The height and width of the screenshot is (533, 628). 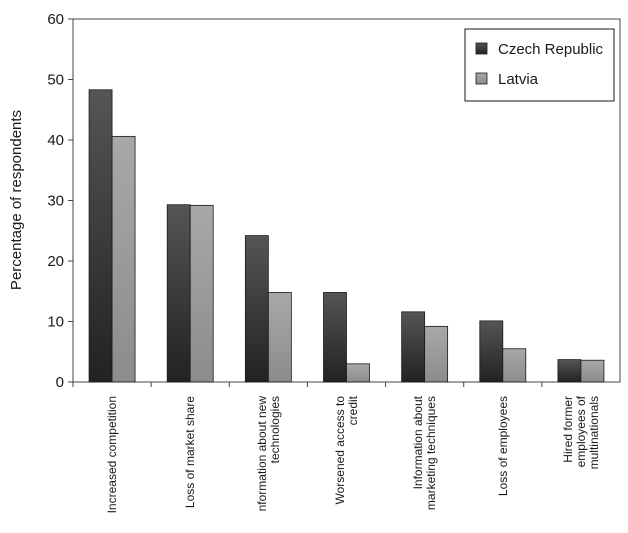 What do you see at coordinates (16, 200) in the screenshot?
I see `y-axis-title: Percentage of respondents` at bounding box center [16, 200].